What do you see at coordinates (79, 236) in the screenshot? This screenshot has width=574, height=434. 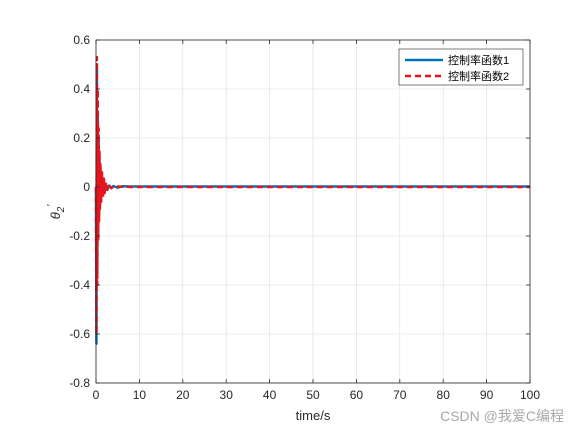 I see `y-tick-label: -0.2` at bounding box center [79, 236].